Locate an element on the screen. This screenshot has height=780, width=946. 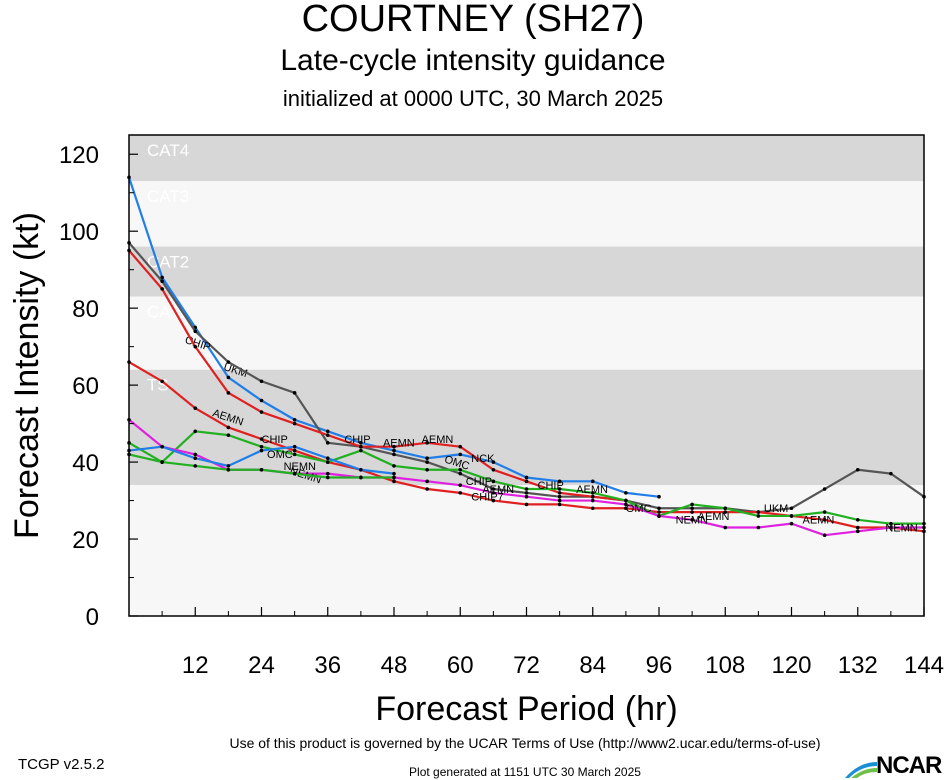
x-tick-label: 60 is located at coordinates (460, 665).